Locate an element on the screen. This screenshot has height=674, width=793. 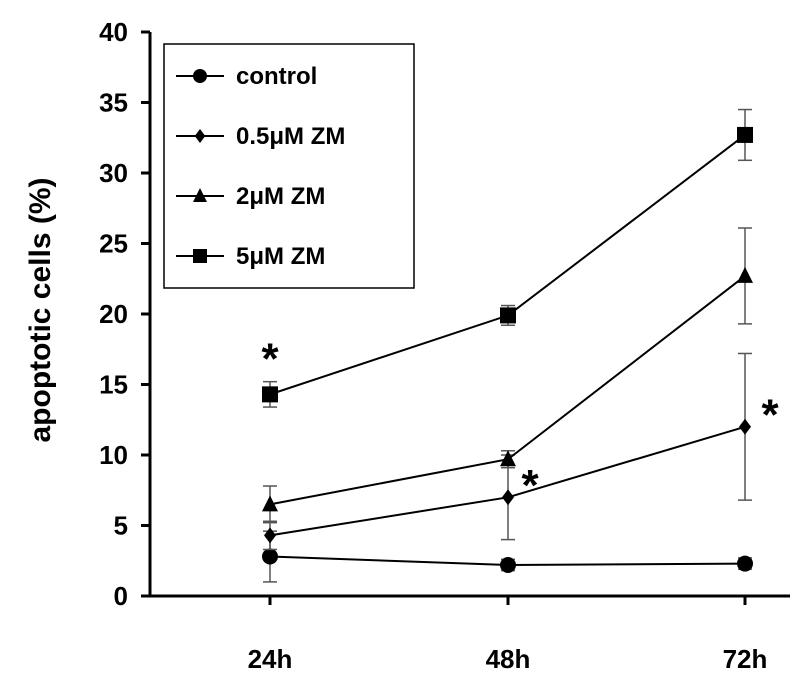
legend-box is located at coordinates (289, 166).